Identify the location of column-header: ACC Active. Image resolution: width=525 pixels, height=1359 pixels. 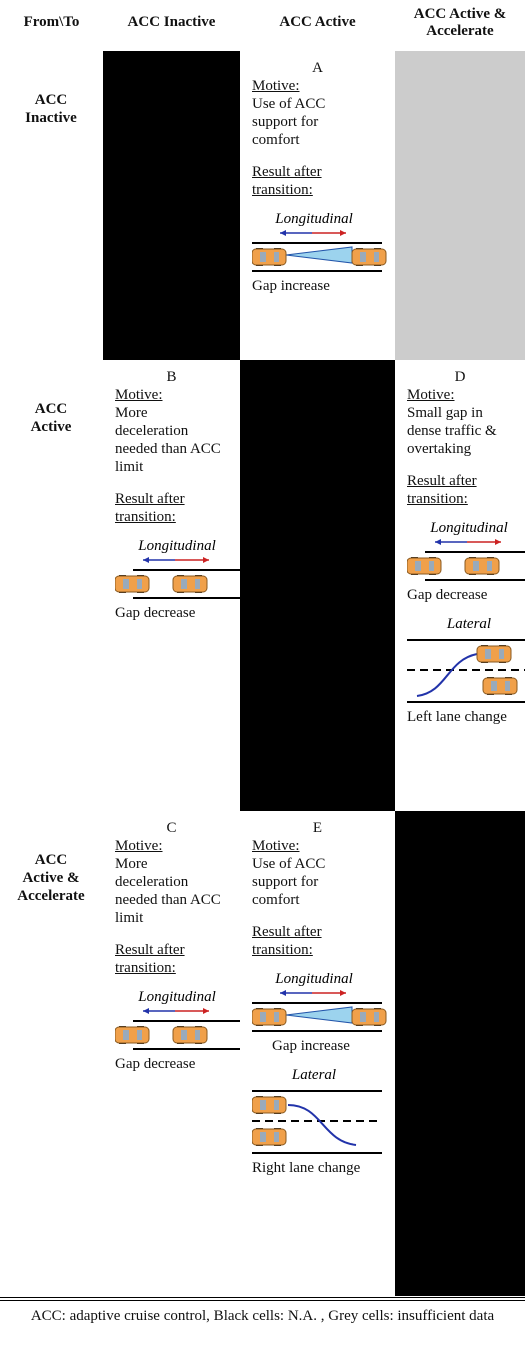
(317, 22).